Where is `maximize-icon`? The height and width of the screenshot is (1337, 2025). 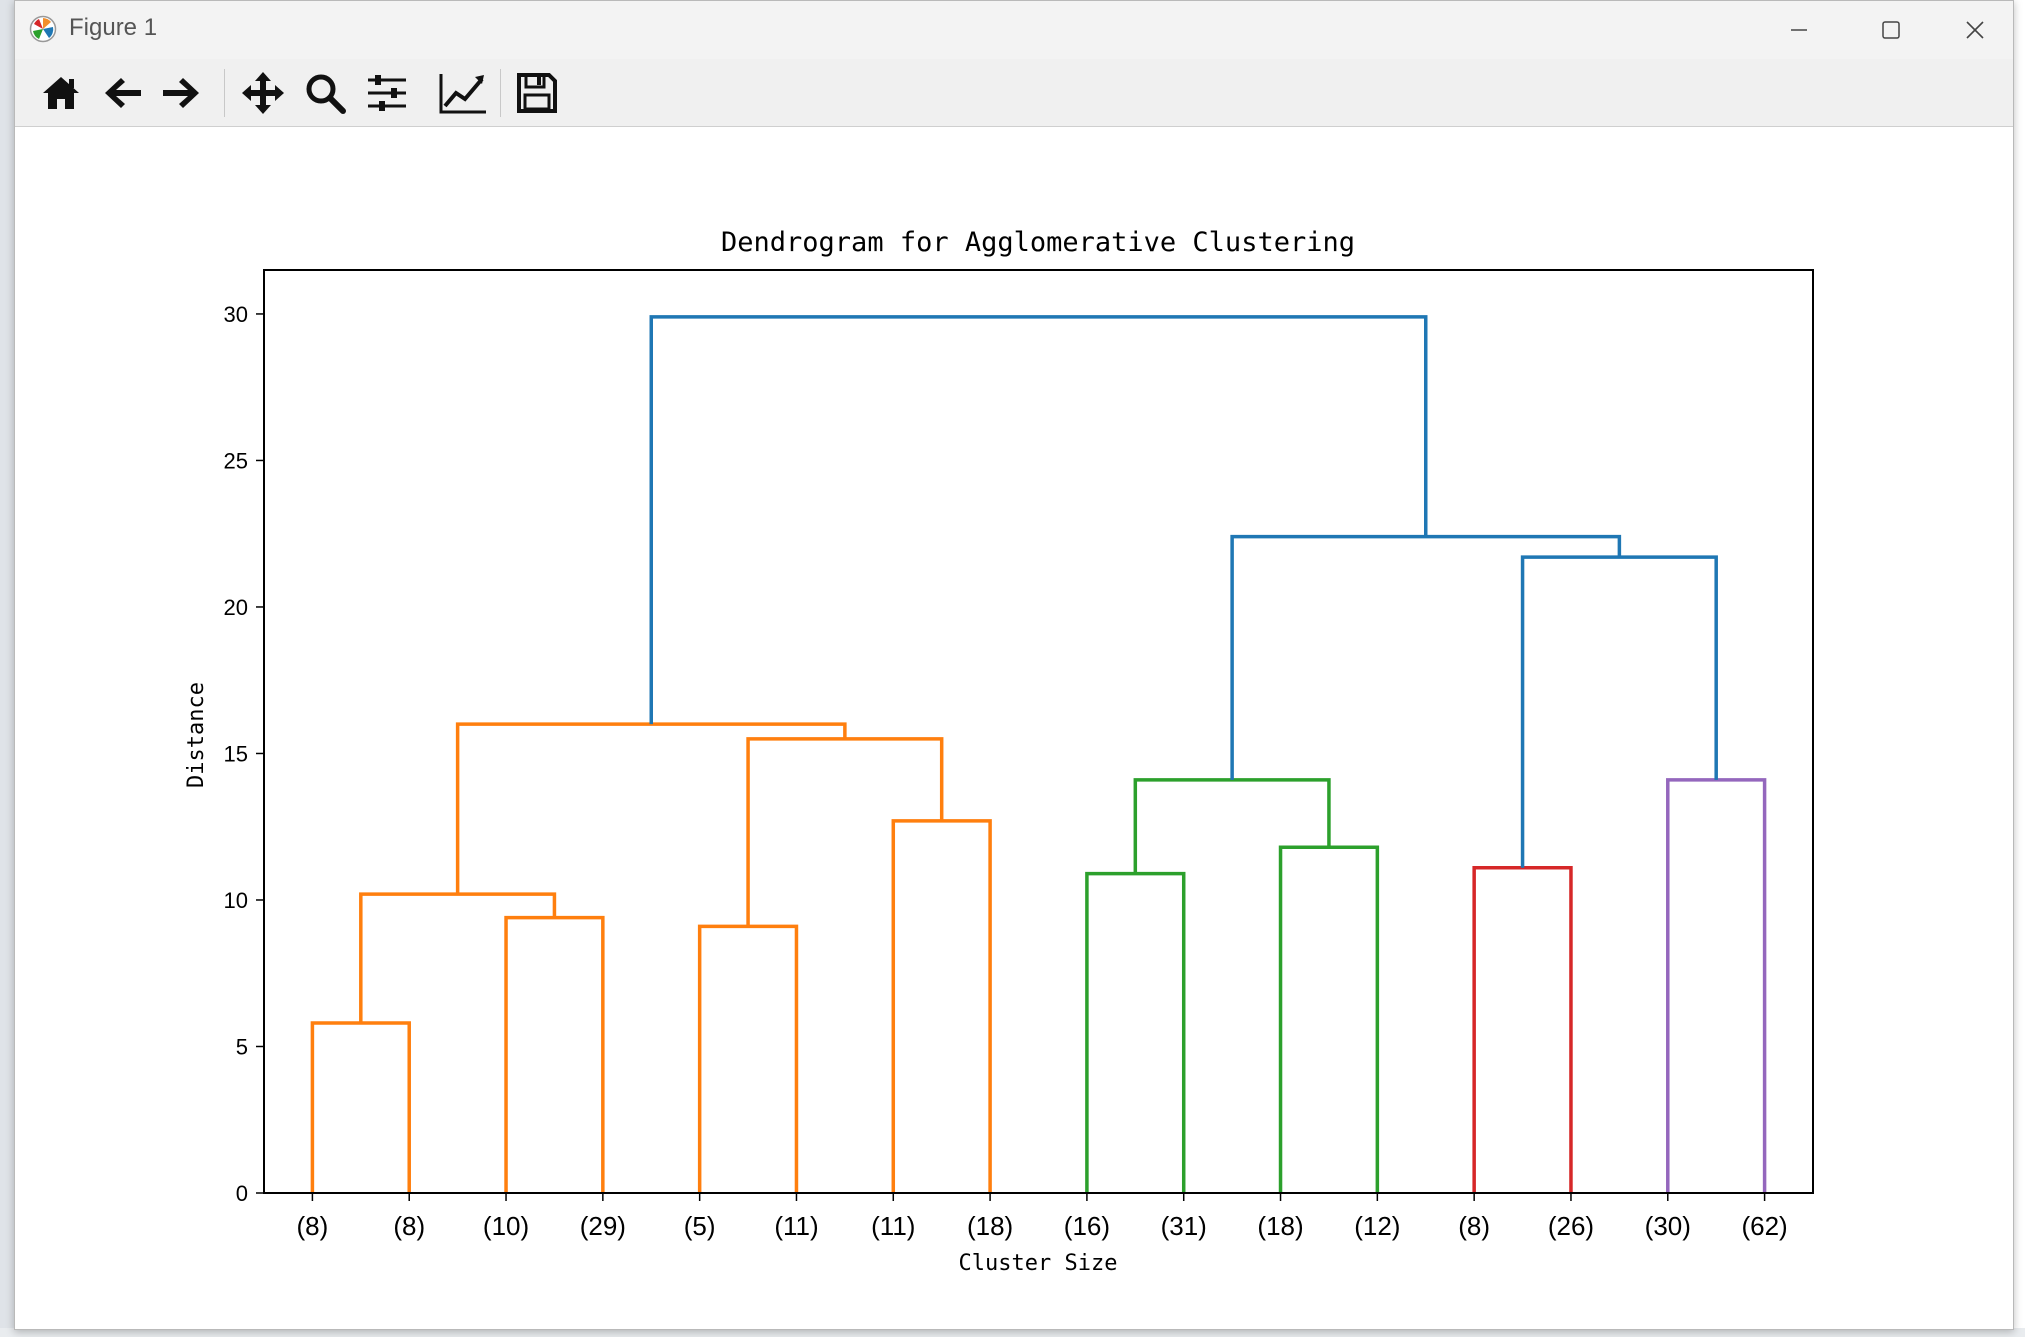
maximize-icon is located at coordinates (1891, 30).